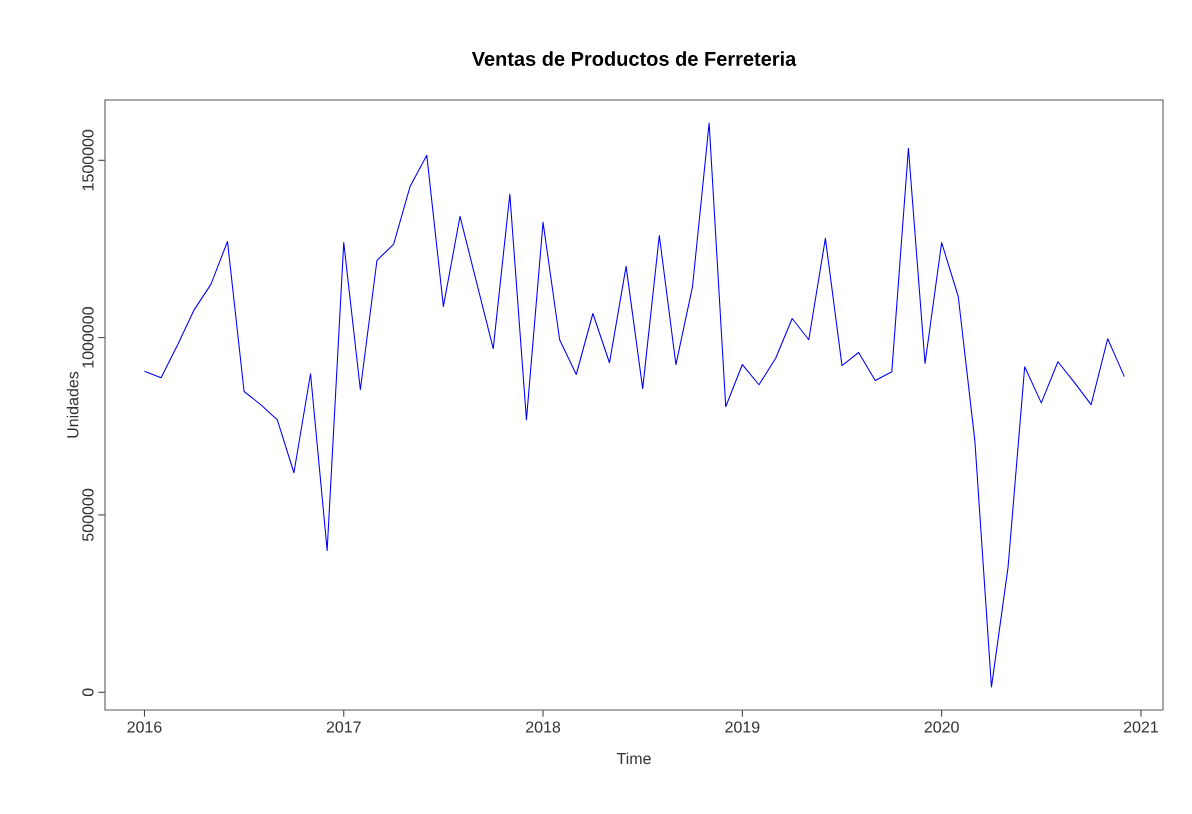 The image size is (1192, 814). I want to click on y-axis-title: Unidades, so click(72, 404).